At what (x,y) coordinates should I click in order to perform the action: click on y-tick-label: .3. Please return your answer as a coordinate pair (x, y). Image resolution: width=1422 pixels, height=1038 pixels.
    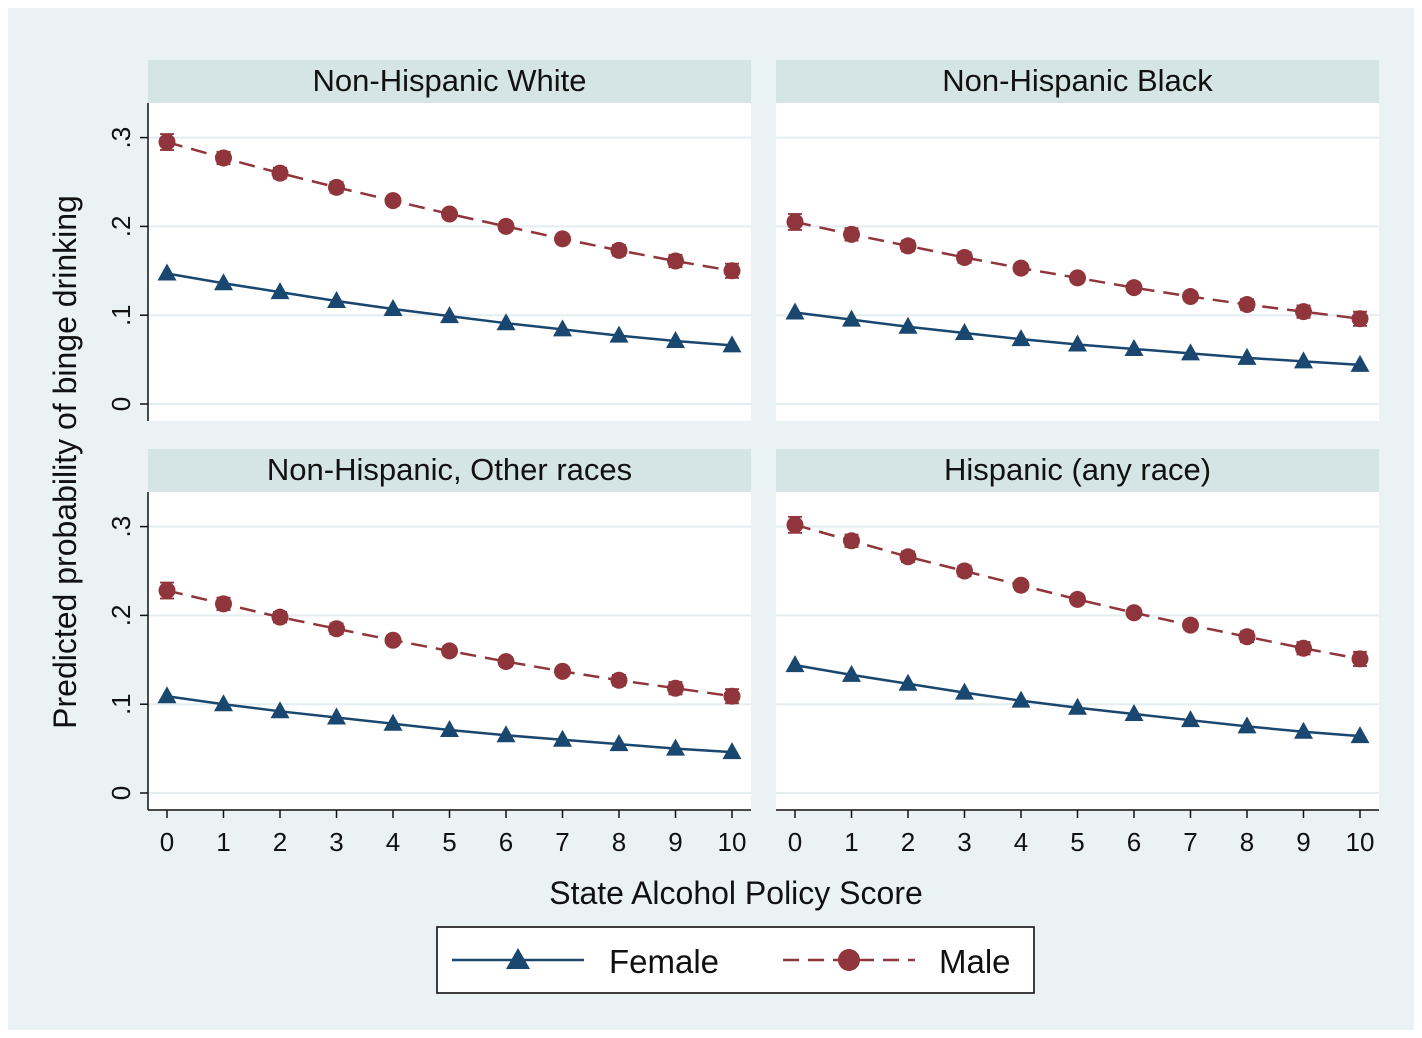
    Looking at the image, I should click on (121, 527).